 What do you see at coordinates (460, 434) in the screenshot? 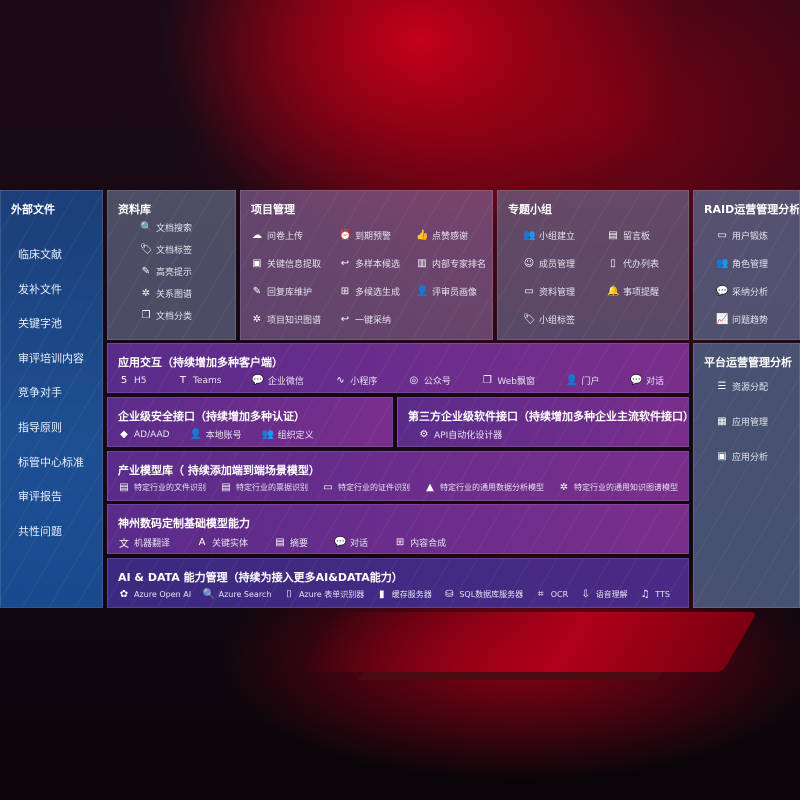
I see `third-party-item: ⚙ API自动化设计器` at bounding box center [460, 434].